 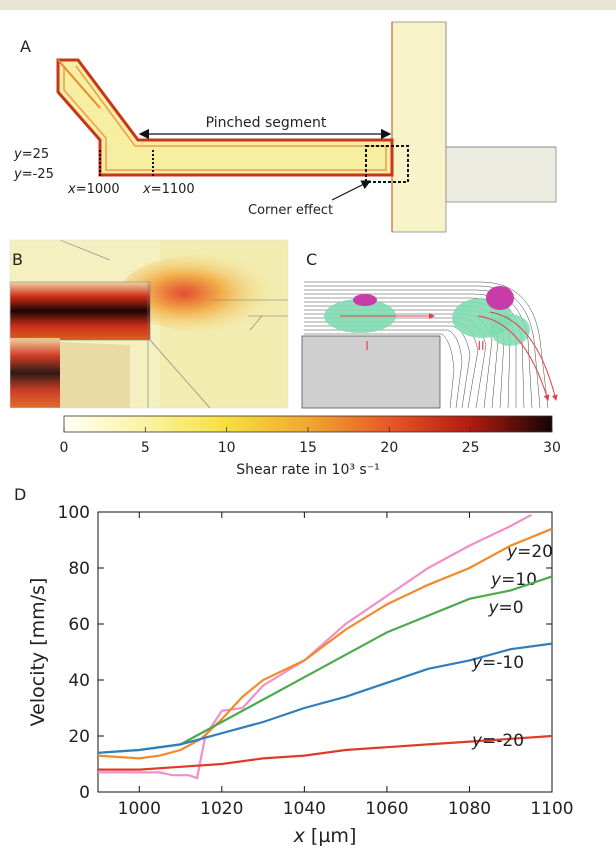 I want to click on colorbar-tick-label: 25, so click(x=471, y=448).